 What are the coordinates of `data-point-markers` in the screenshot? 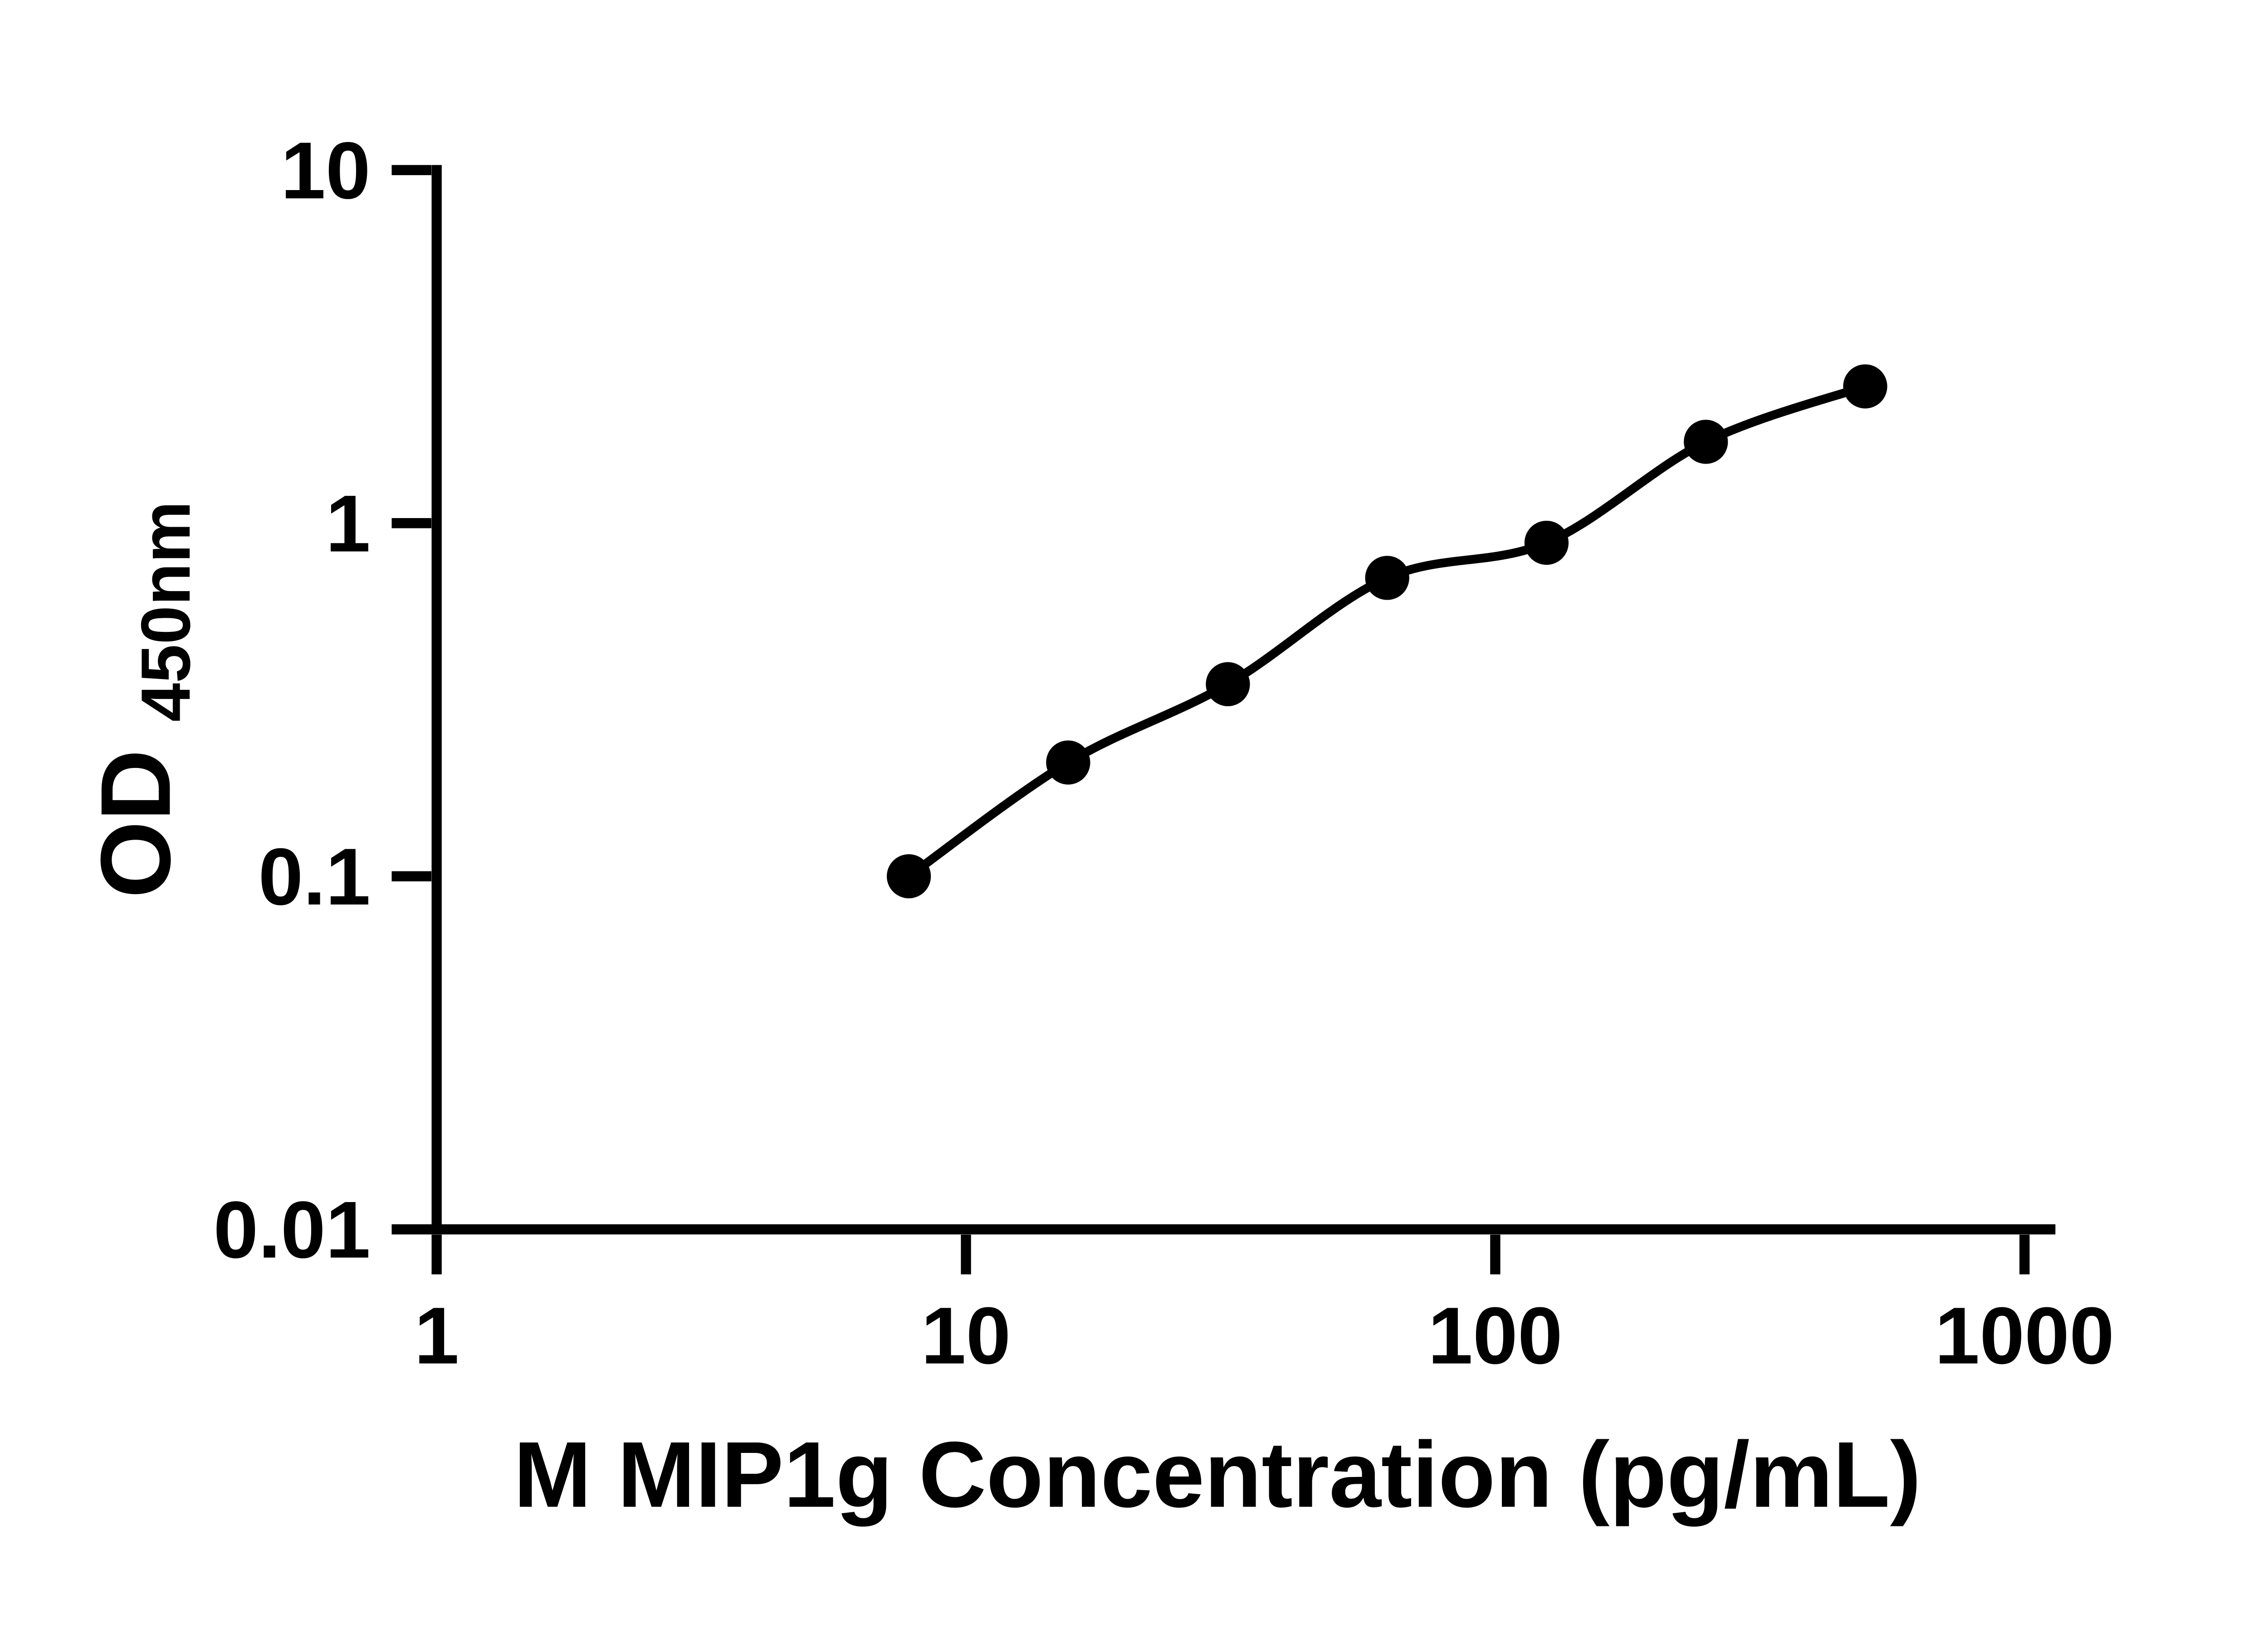 It's located at (1387, 631).